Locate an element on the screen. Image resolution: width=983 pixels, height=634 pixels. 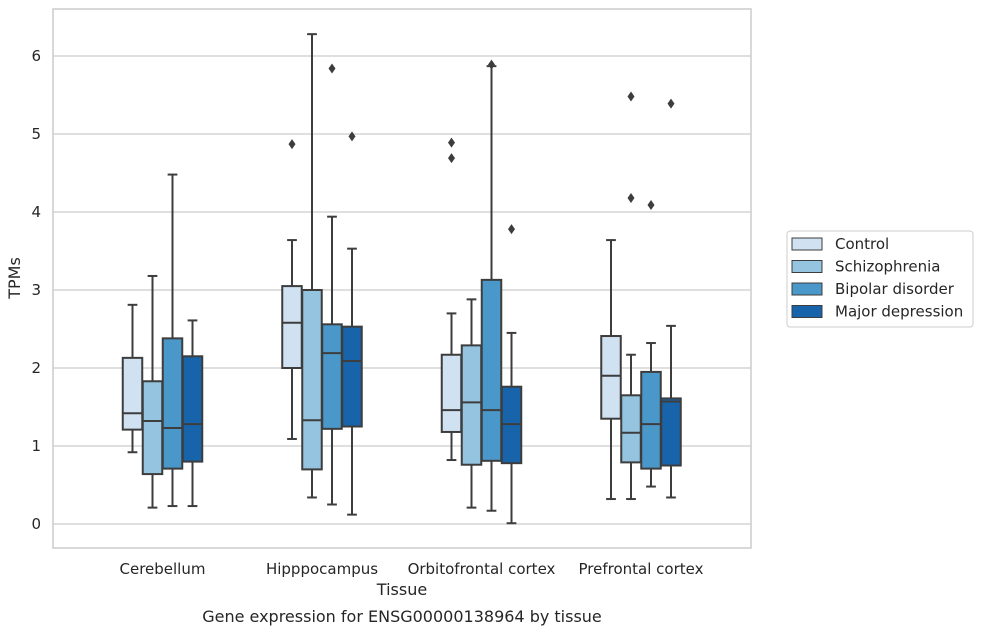
legend-label: Schizophrenia is located at coordinates (887, 267).